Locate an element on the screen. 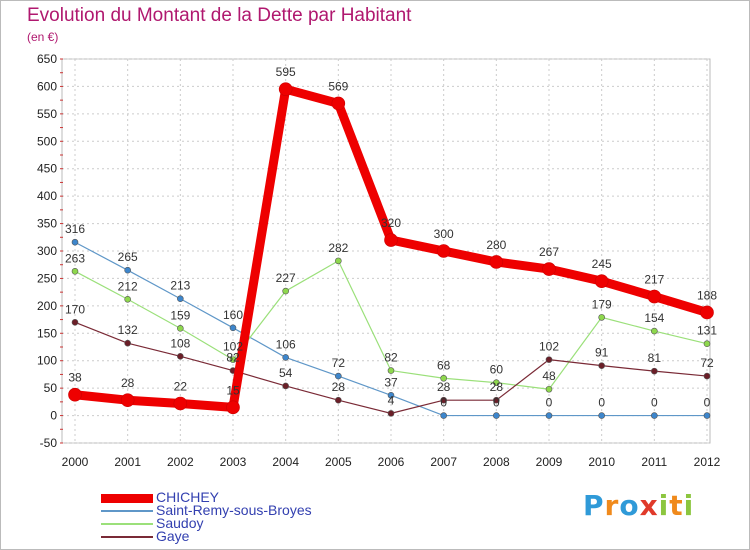 The height and width of the screenshot is (550, 750). data-label: 154 is located at coordinates (654, 318).